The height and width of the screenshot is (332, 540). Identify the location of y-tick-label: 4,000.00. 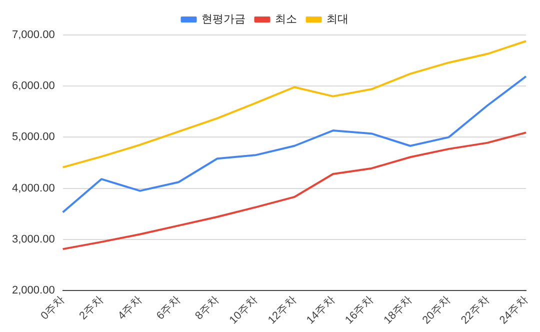
(33, 188).